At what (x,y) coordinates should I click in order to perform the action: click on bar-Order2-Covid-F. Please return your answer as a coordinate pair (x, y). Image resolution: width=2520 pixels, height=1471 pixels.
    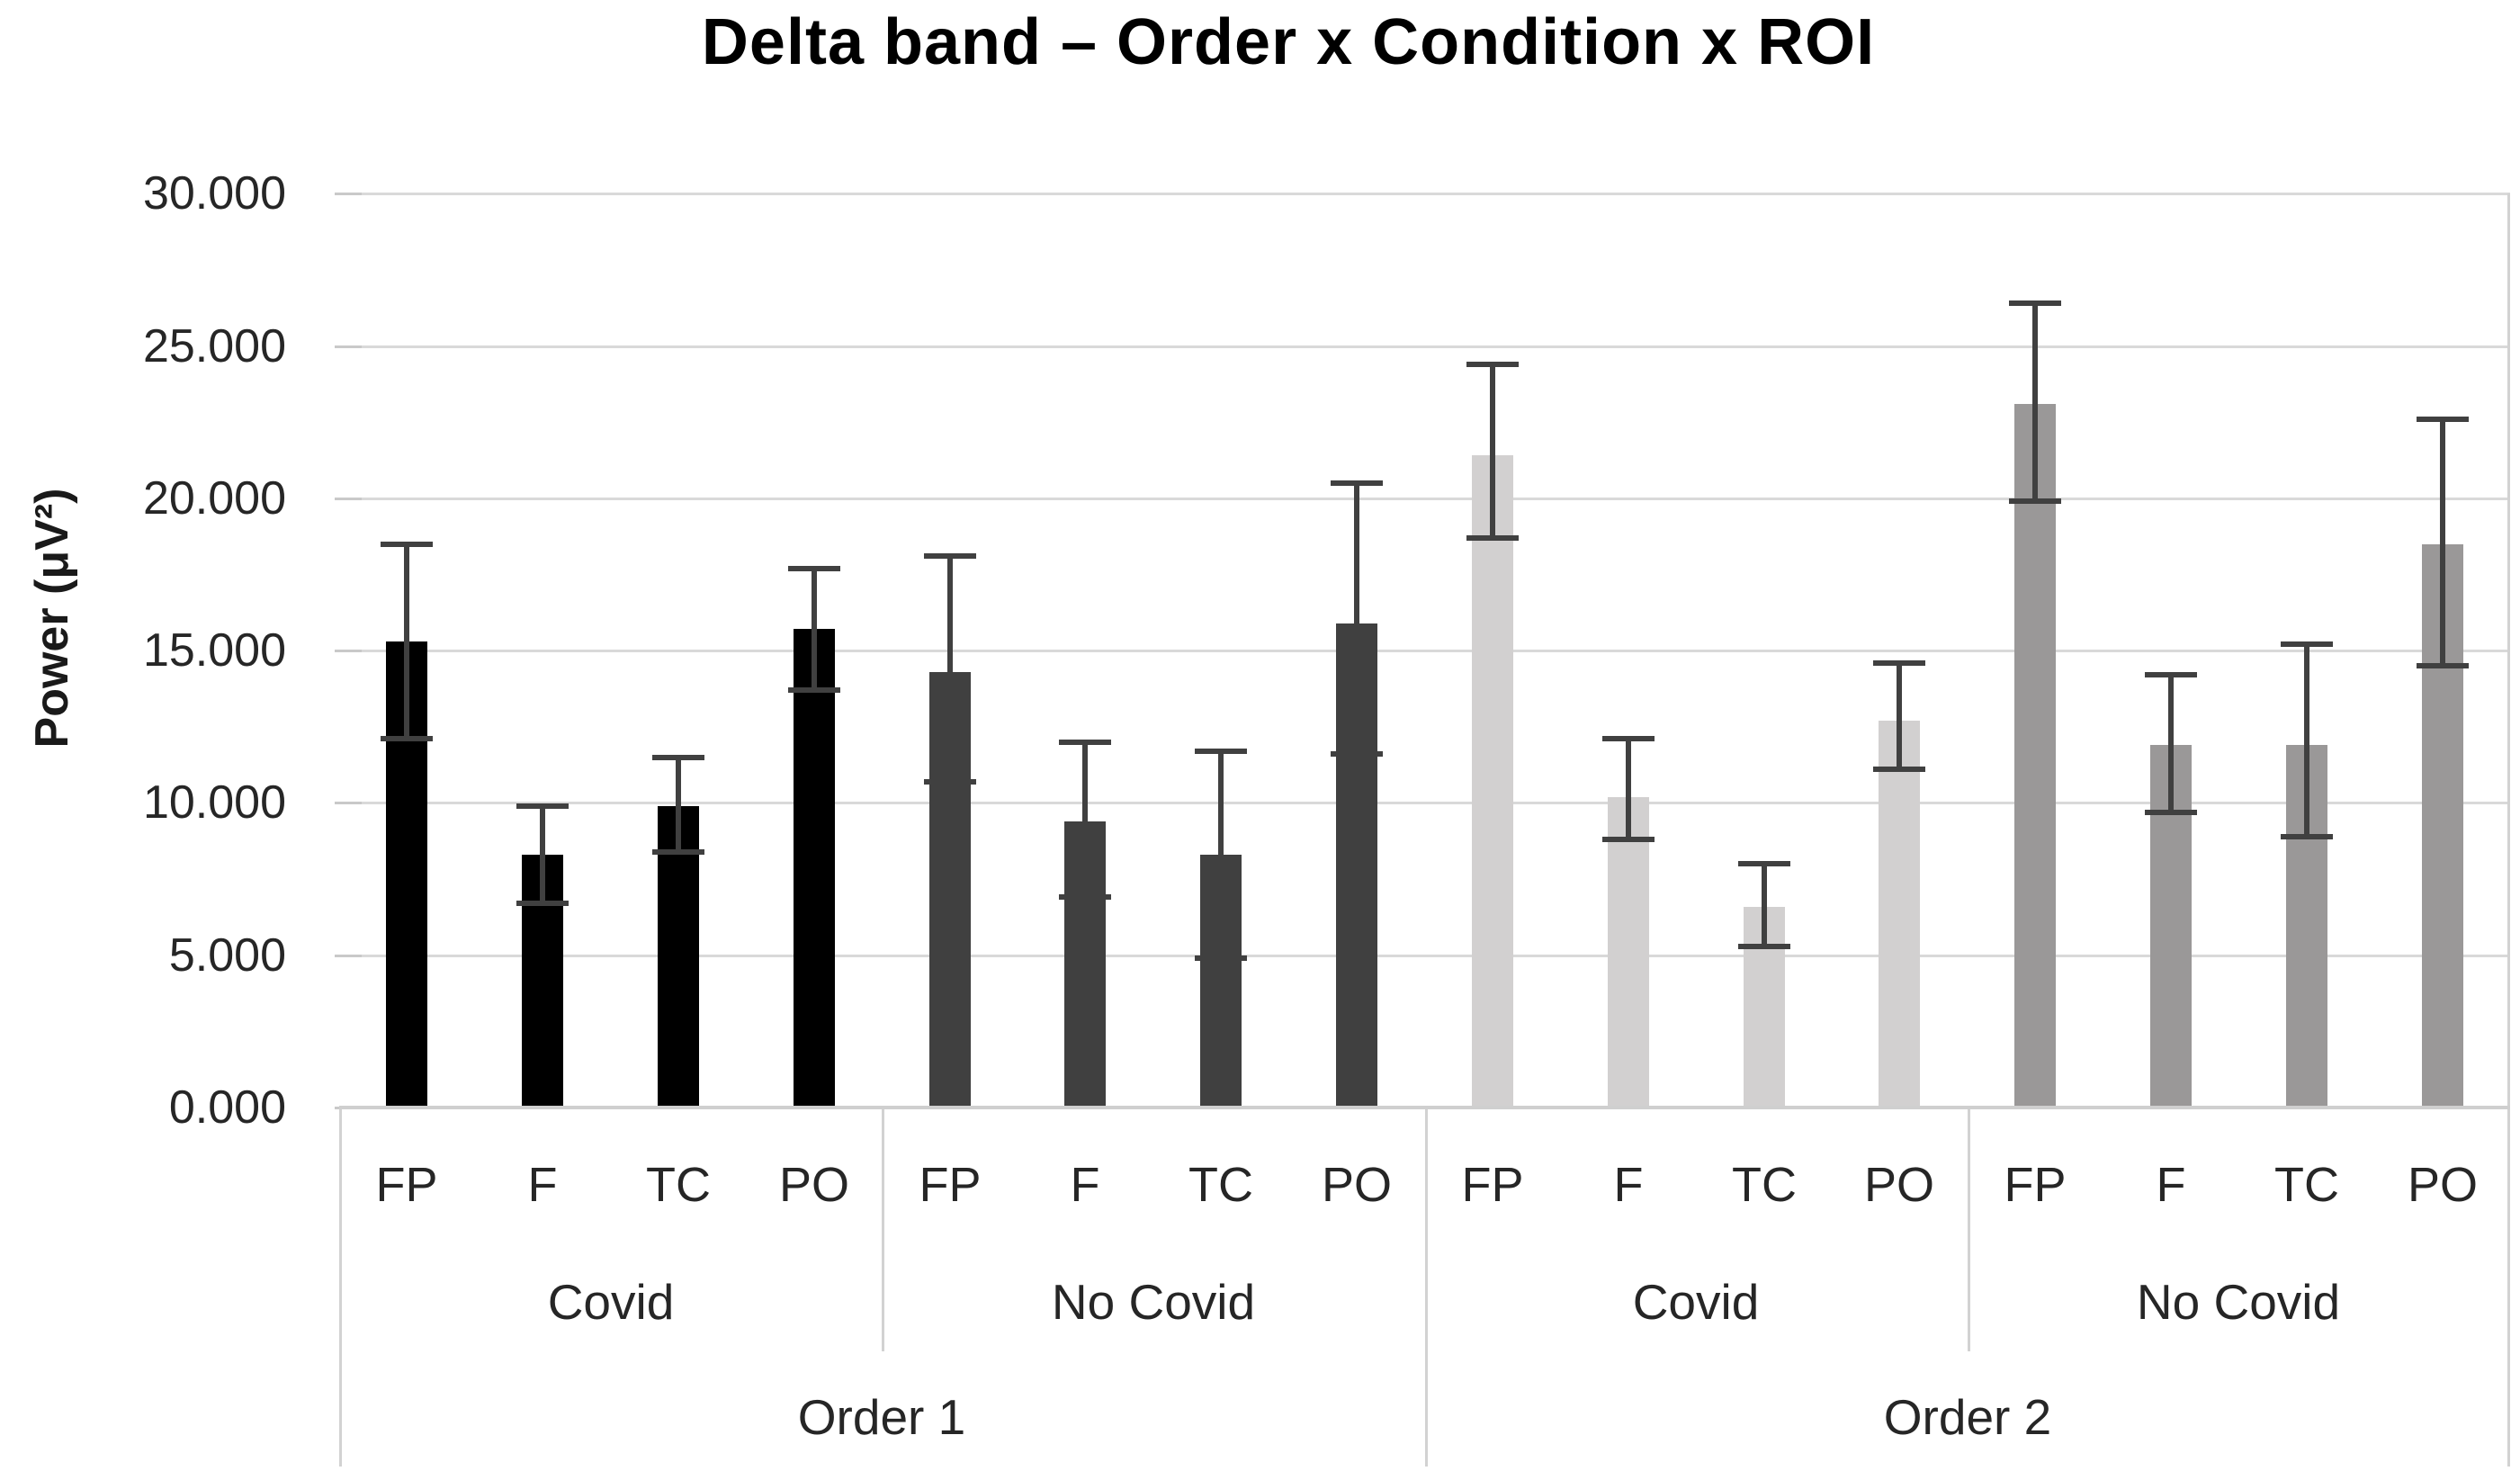
    Looking at the image, I should click on (1628, 952).